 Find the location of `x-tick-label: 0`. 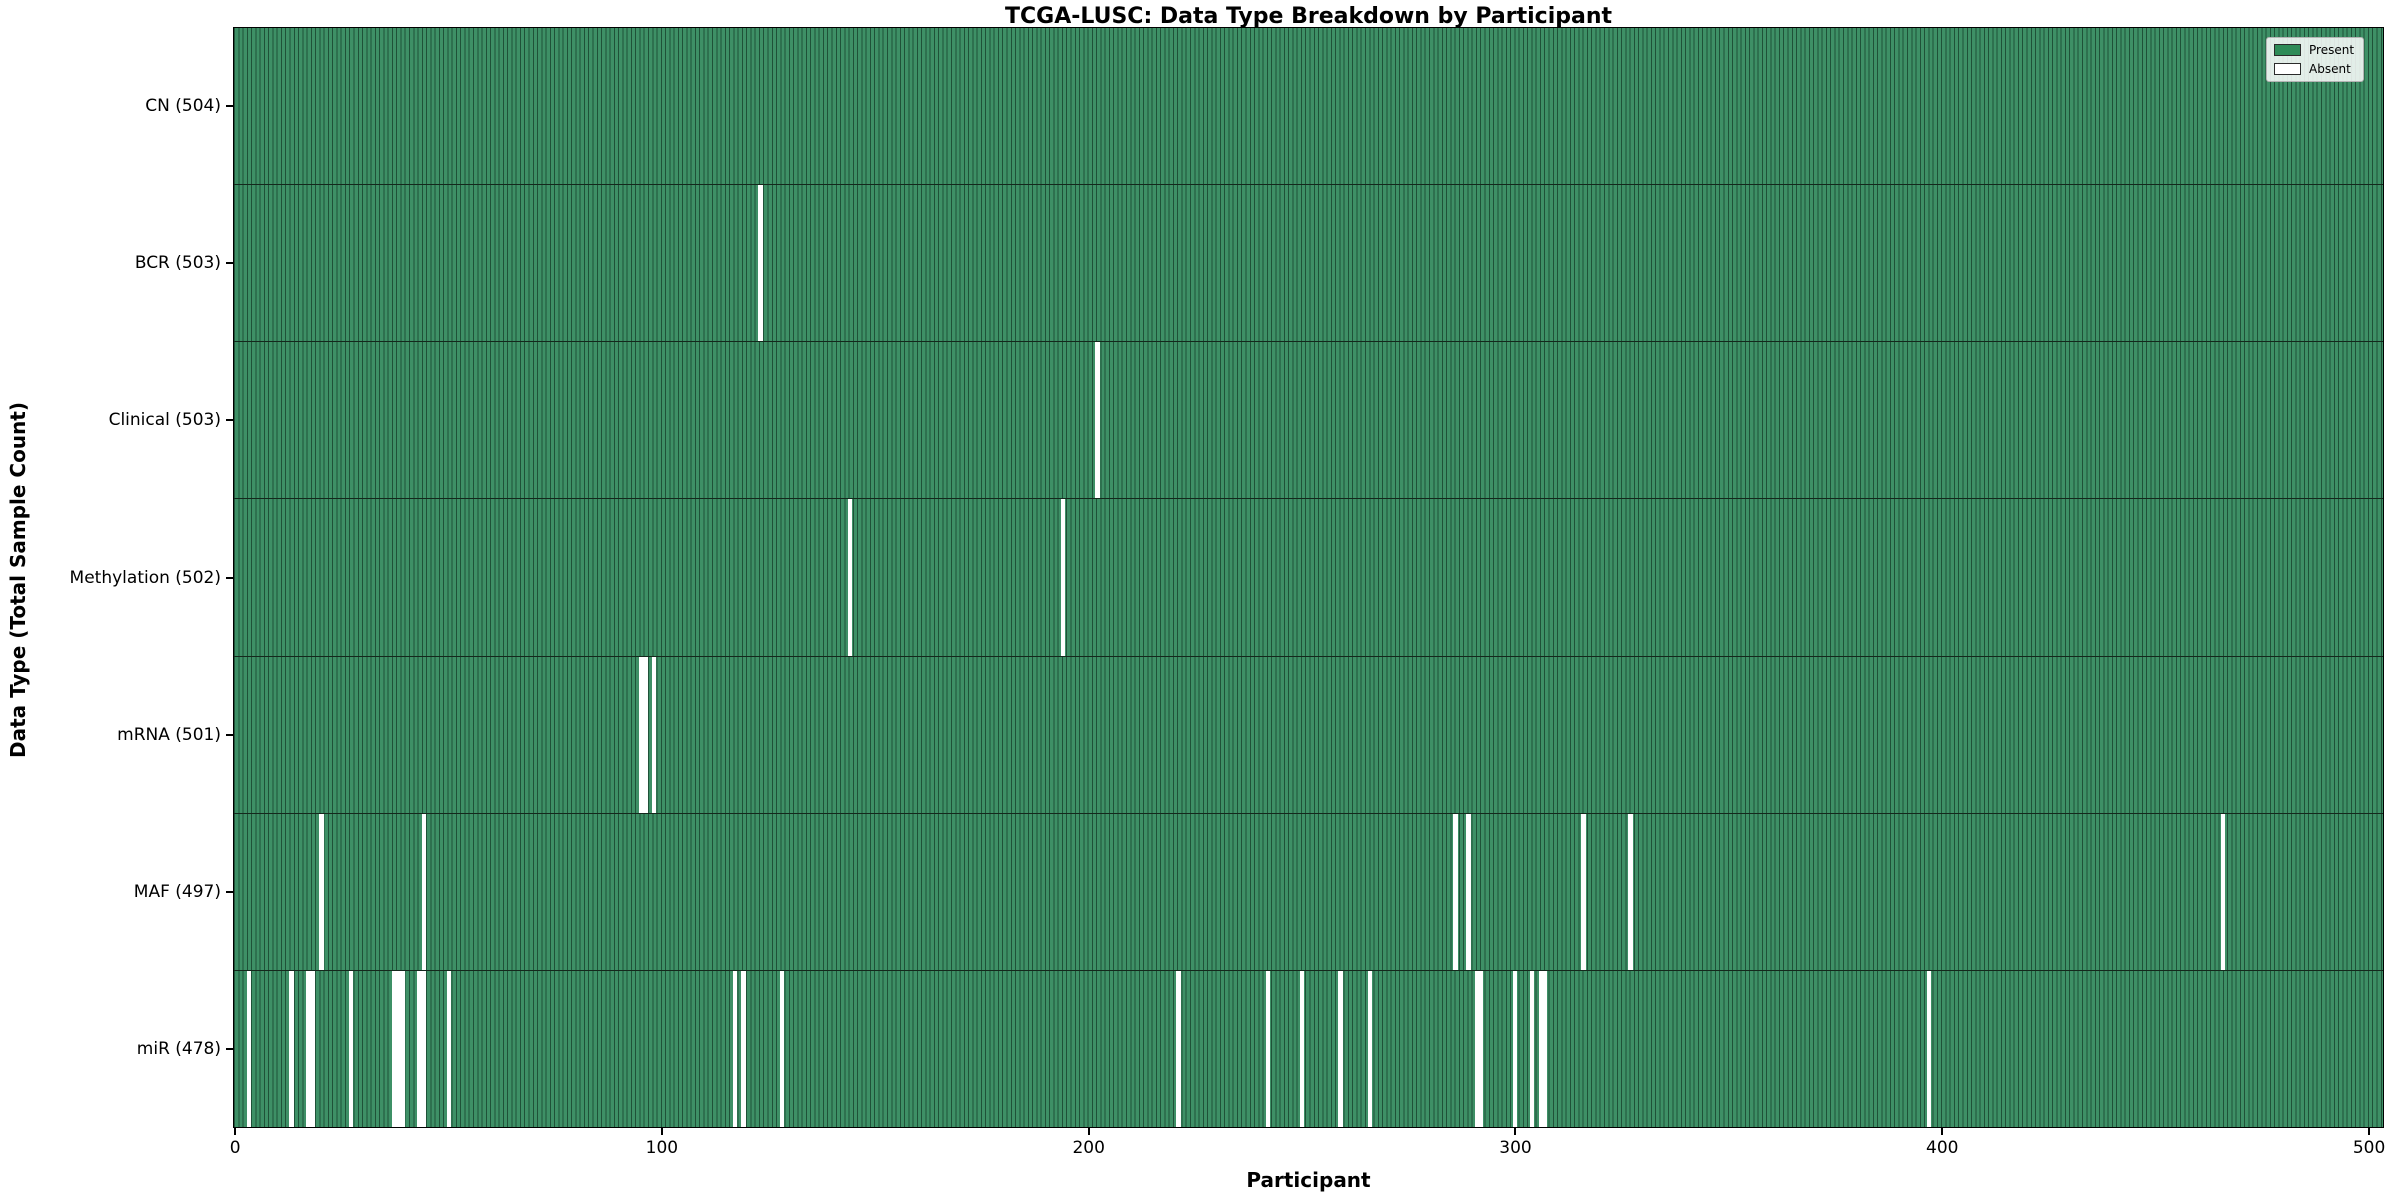

x-tick-label: 0 is located at coordinates (235, 1148).